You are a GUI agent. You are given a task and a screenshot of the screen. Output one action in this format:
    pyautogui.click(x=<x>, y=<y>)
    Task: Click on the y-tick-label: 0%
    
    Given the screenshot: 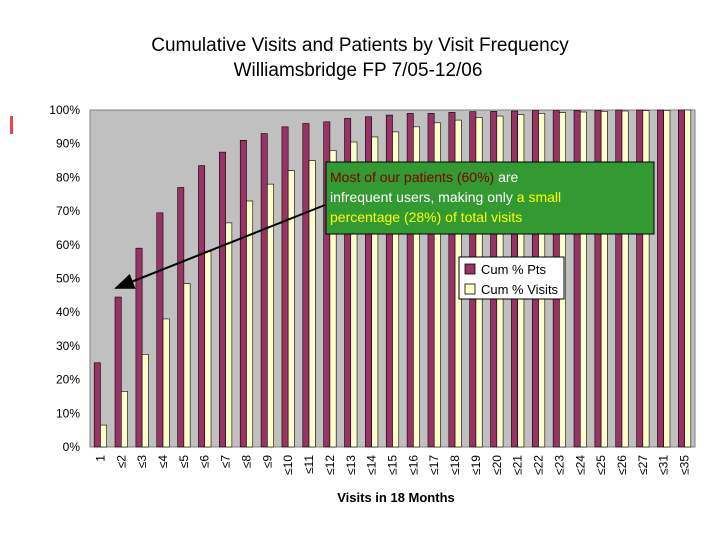 What is the action you would take?
    pyautogui.click(x=72, y=447)
    